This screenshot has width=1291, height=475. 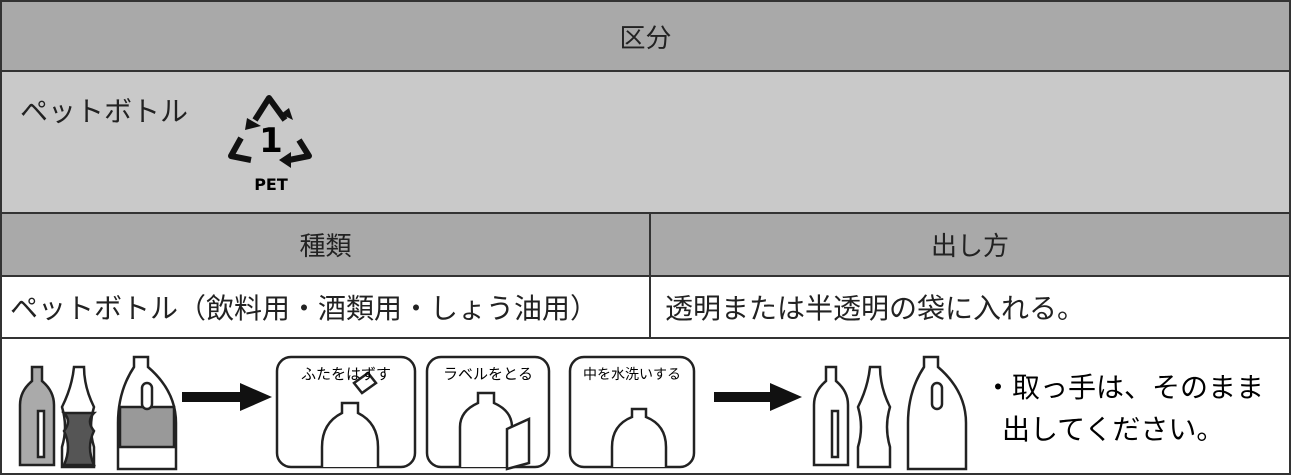 I want to click on note-line: 出してください。, so click(x=1113, y=429).